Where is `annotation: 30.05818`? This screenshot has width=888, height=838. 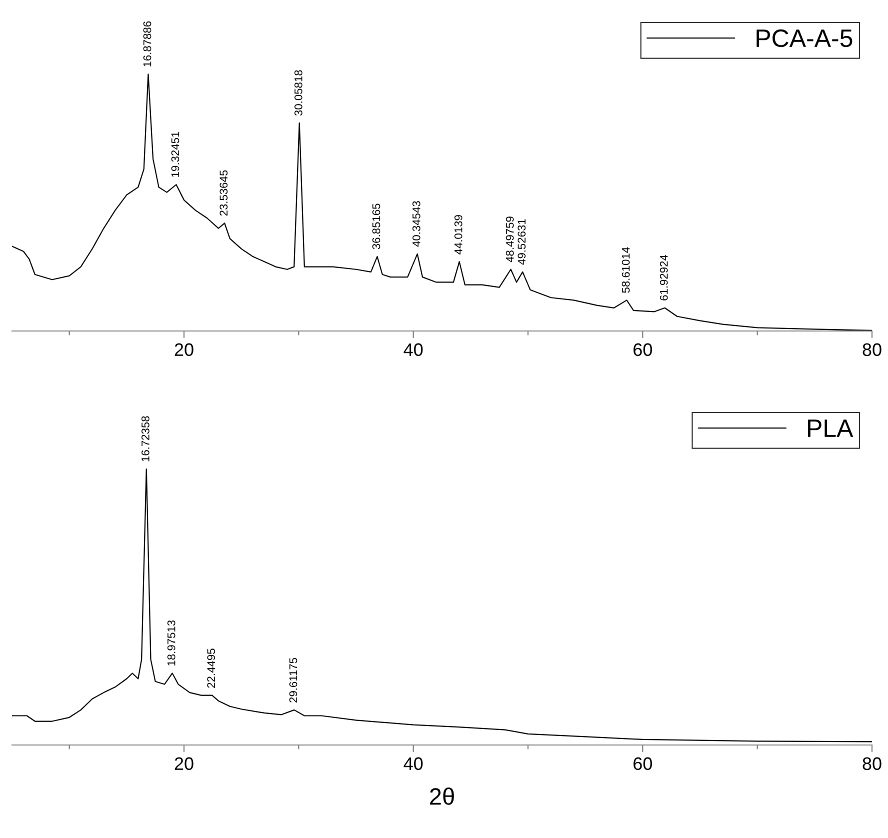 annotation: 30.05818 is located at coordinates (298, 93).